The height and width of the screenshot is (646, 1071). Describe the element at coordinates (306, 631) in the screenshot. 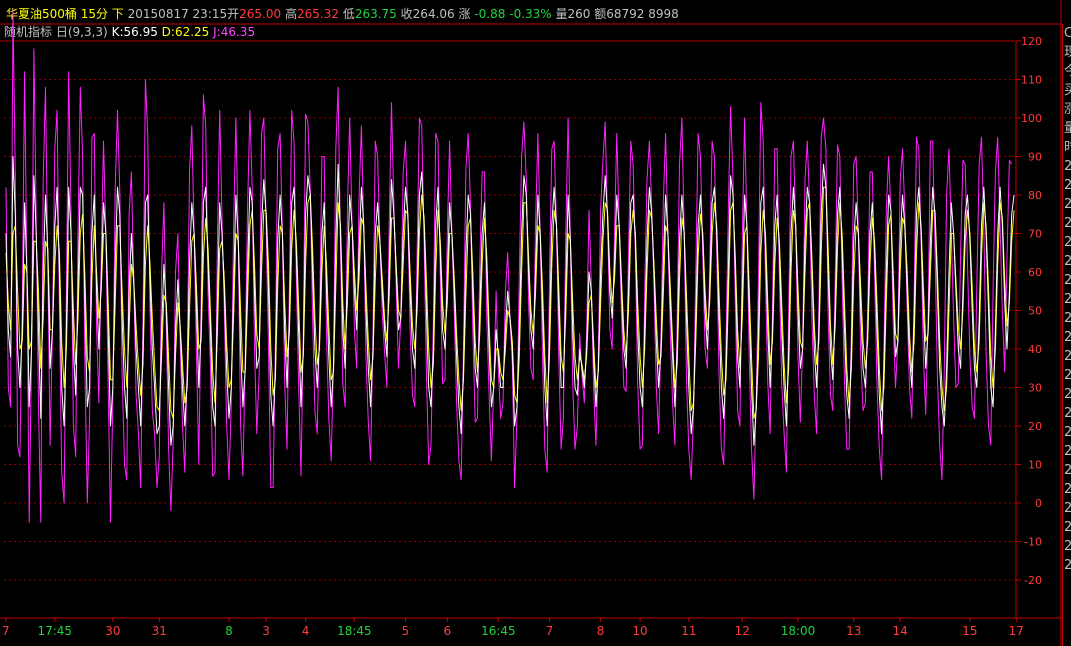

I see `x-tick-label: 4` at that location.